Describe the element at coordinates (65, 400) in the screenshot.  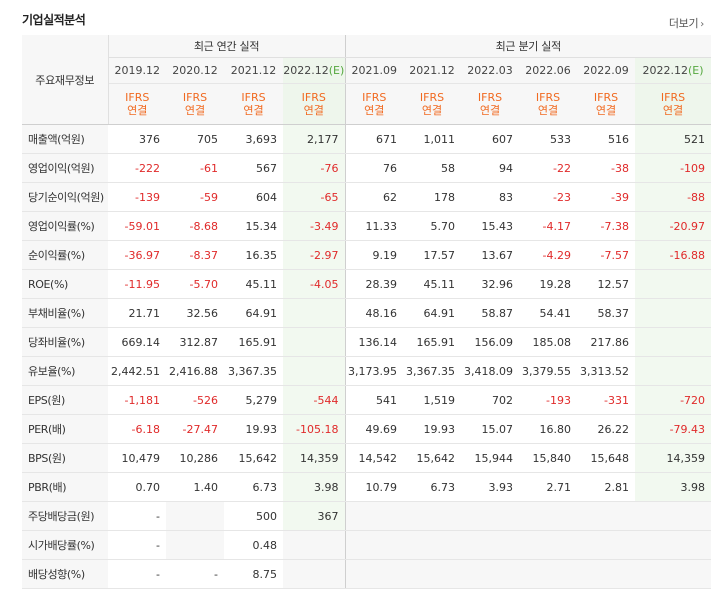
I see `row-label: EPS(원)` at that location.